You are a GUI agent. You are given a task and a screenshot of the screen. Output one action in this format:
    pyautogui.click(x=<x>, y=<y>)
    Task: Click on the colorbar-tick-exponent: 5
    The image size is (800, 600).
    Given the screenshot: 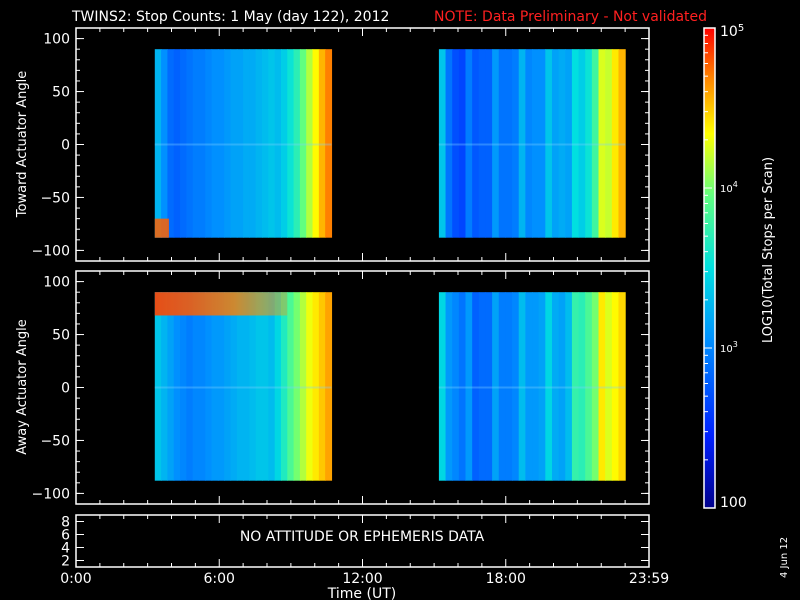 What is the action you would take?
    pyautogui.click(x=741, y=28)
    